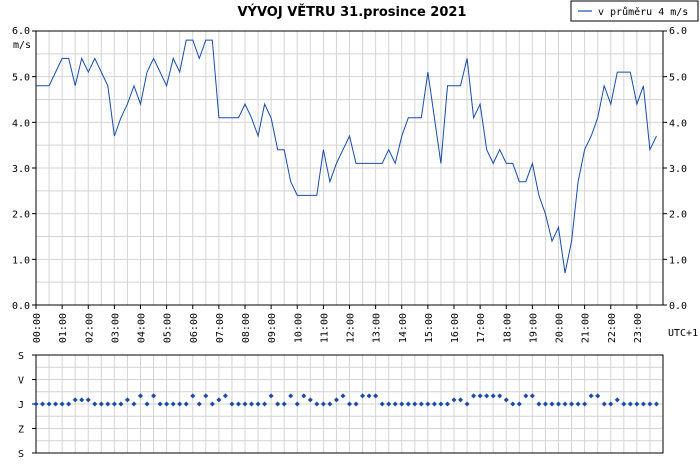 This screenshot has height=464, width=700. Describe the element at coordinates (194, 328) in the screenshot. I see `x-tick-label: 06:00` at that location.